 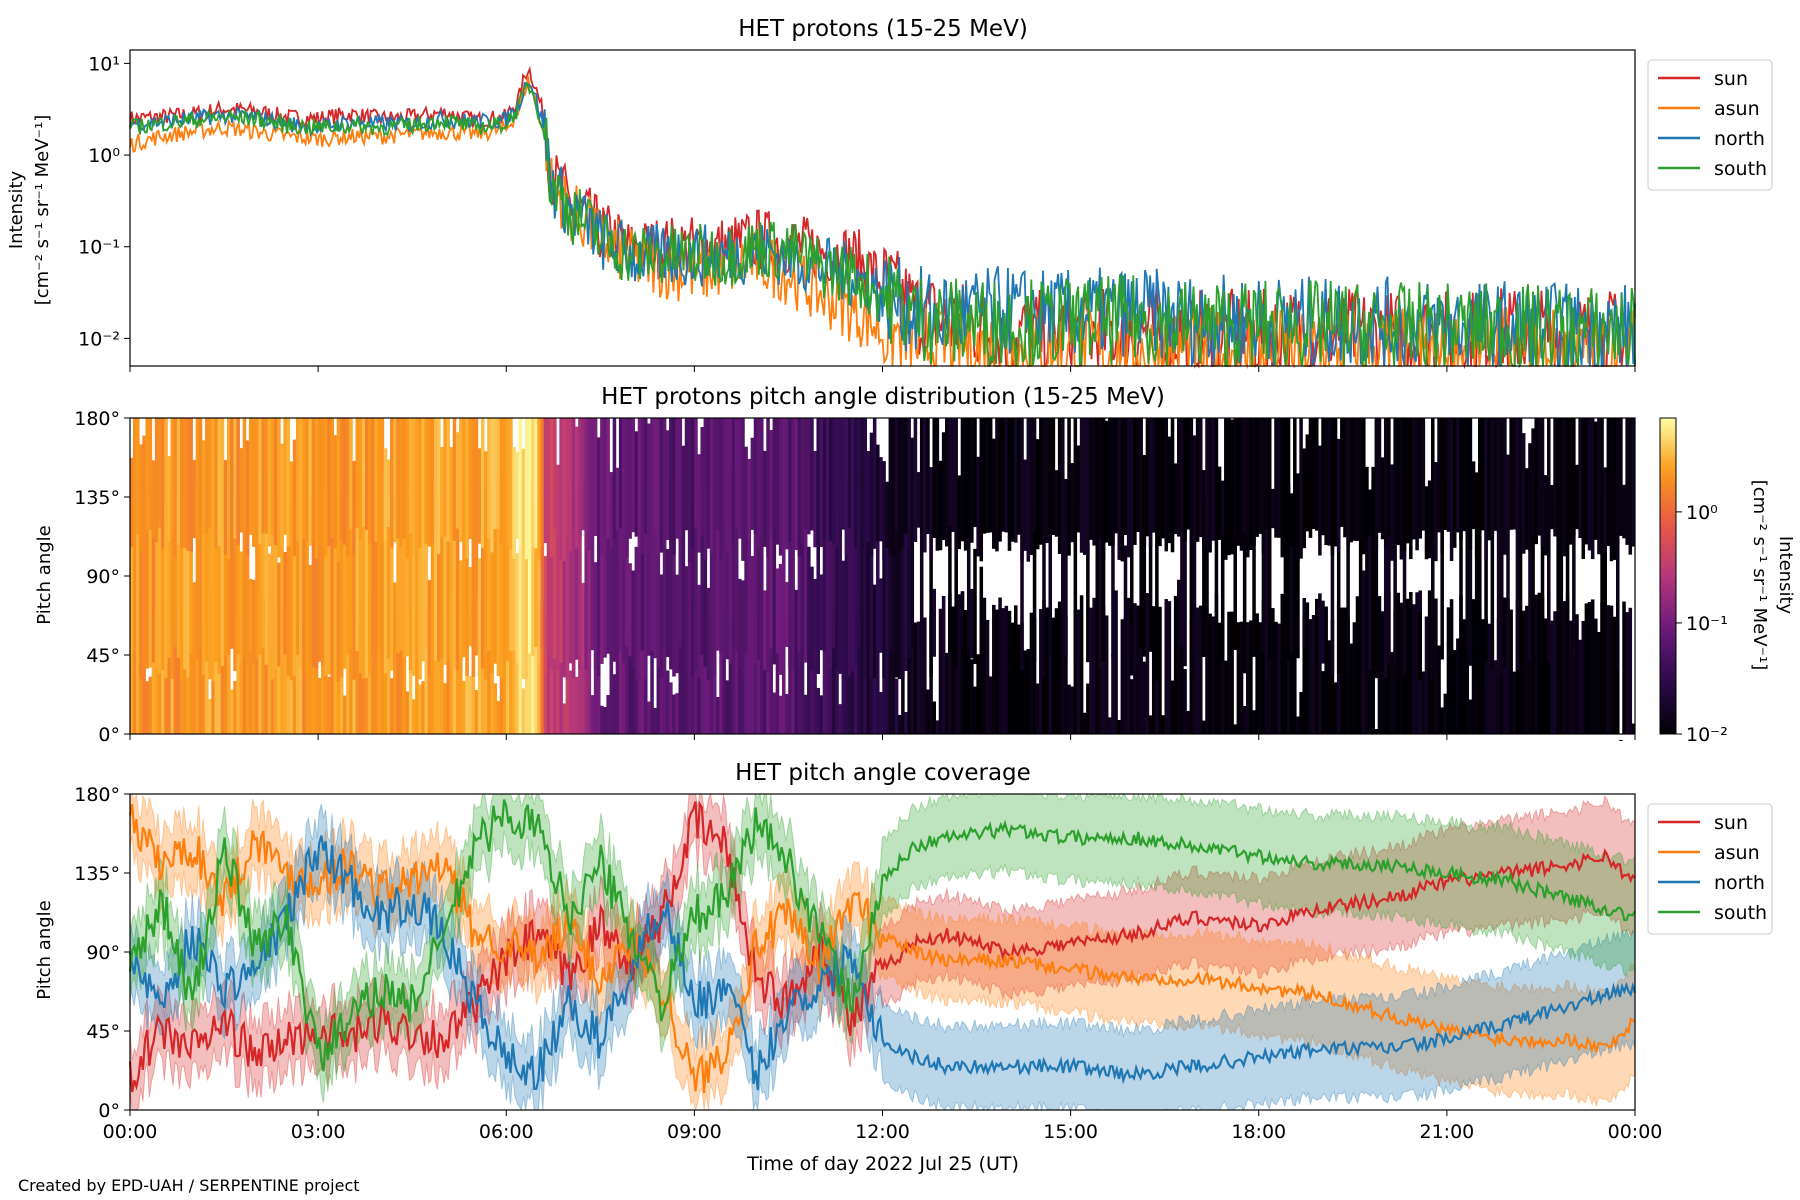 I want to click on y-tick-label: 10⁻², so click(x=99, y=339).